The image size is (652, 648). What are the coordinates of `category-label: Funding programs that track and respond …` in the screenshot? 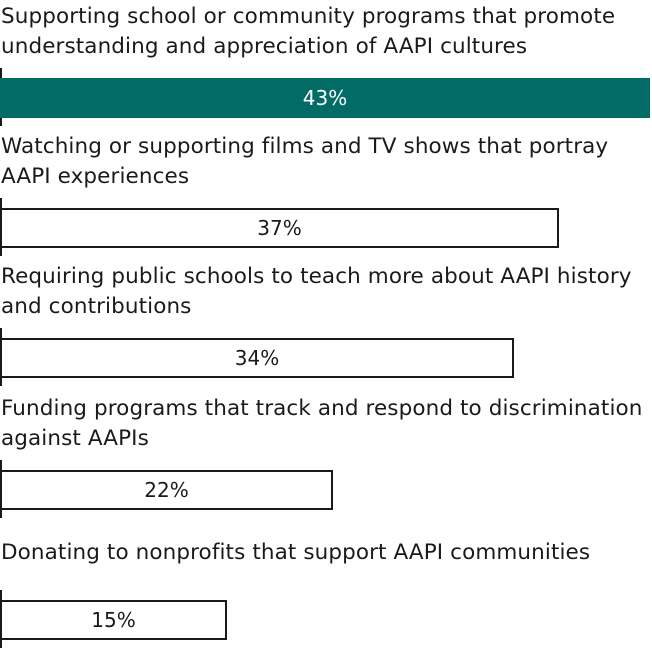 It's located at (322, 423).